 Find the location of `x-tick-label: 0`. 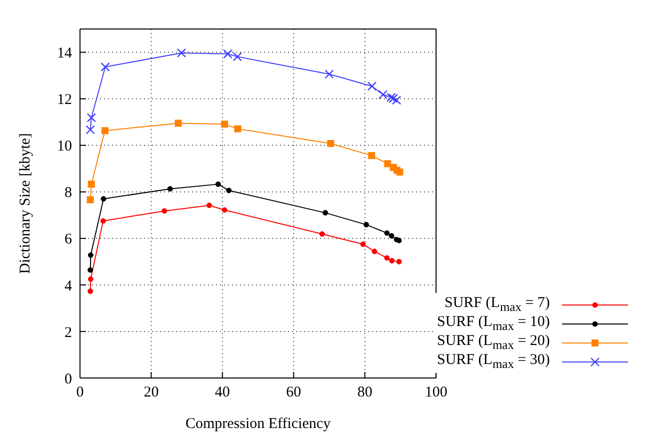

x-tick-label: 0 is located at coordinates (80, 392).